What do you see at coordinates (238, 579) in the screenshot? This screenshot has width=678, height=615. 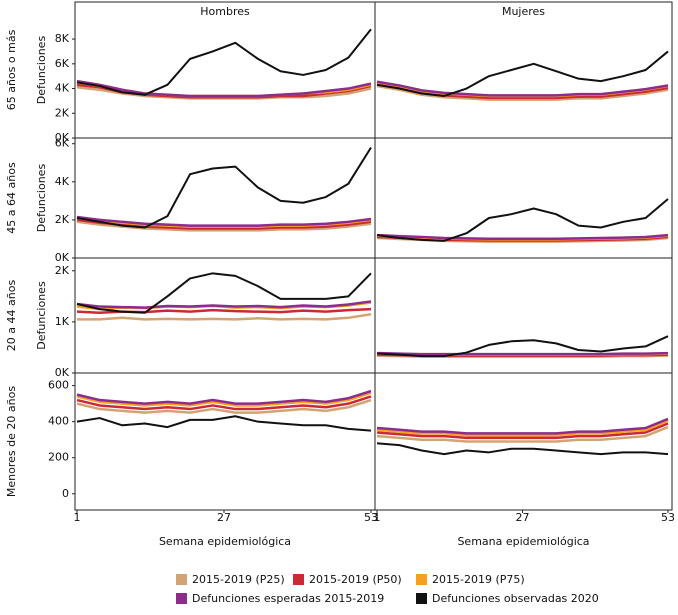 I see `legend-label: 2015-2019 (P25)` at bounding box center [238, 579].